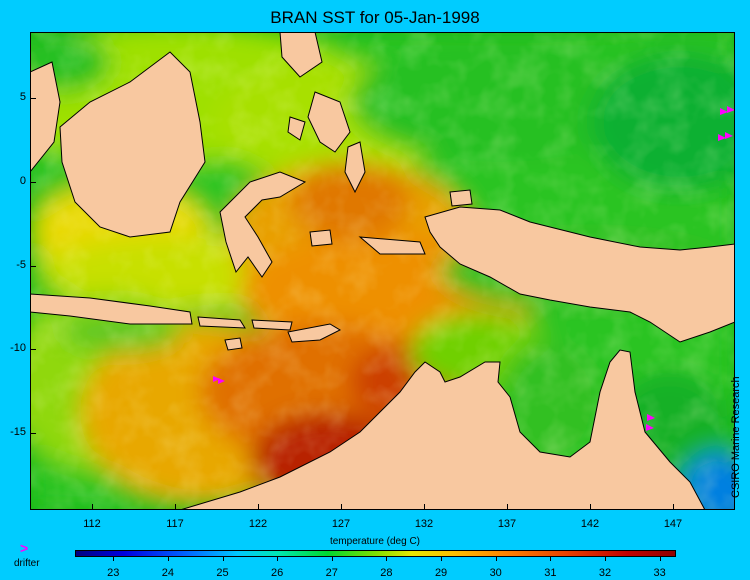  What do you see at coordinates (24, 548) in the screenshot?
I see `drifter-legend-symbol: >` at bounding box center [24, 548].